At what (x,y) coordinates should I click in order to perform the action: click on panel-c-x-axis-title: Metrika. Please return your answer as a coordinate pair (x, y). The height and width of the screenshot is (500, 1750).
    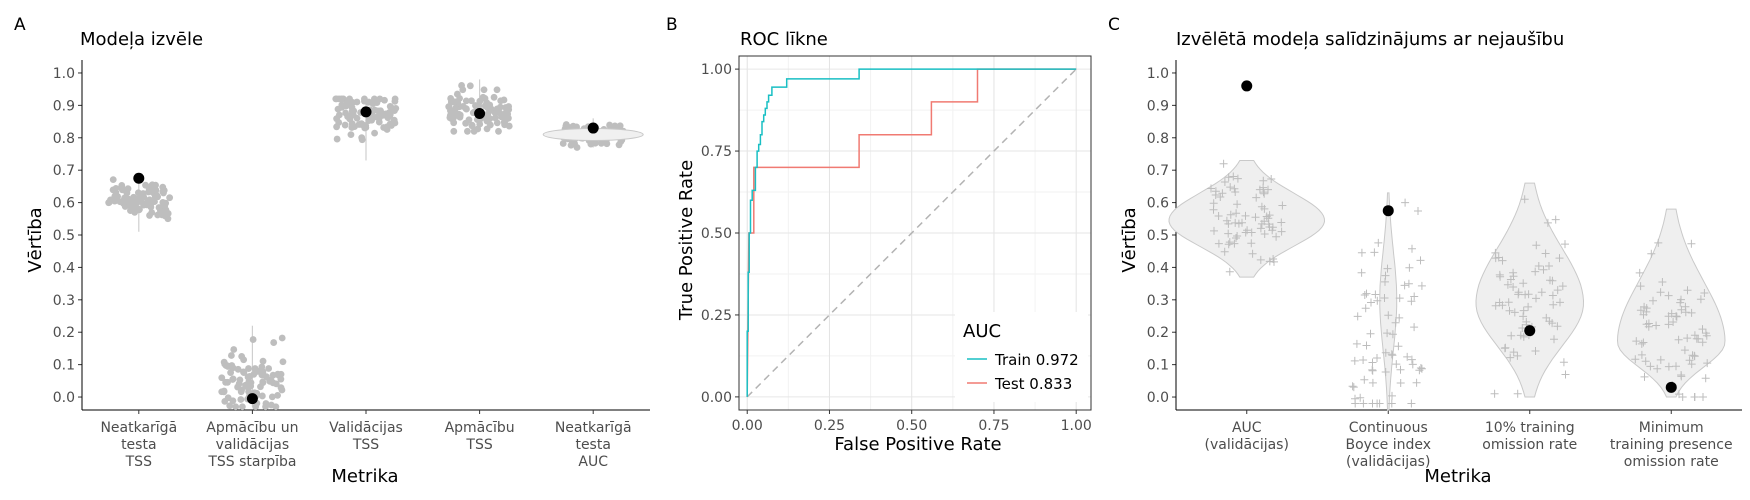
    Looking at the image, I should click on (1457, 476).